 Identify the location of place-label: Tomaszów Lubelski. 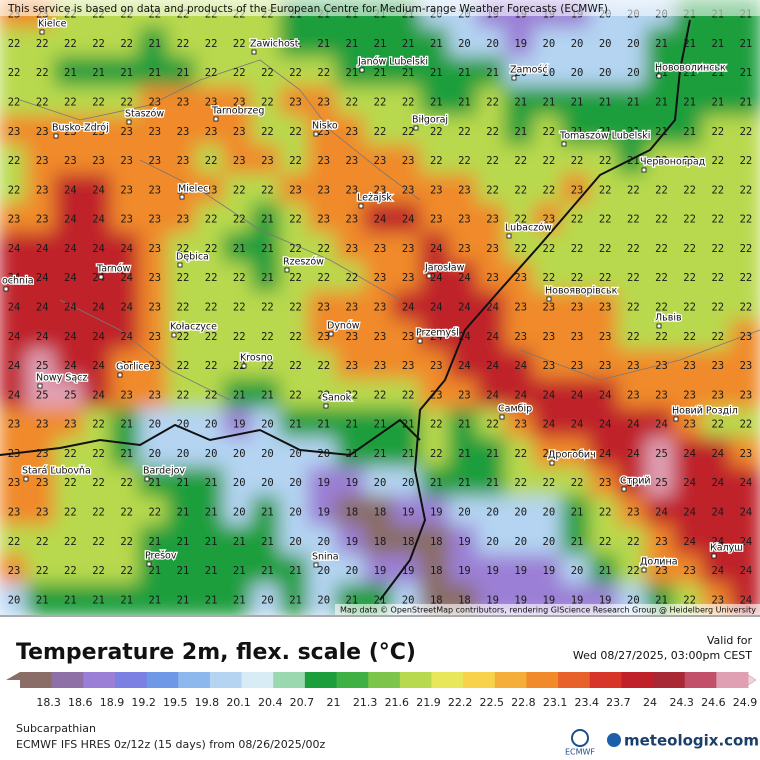
(604, 136).